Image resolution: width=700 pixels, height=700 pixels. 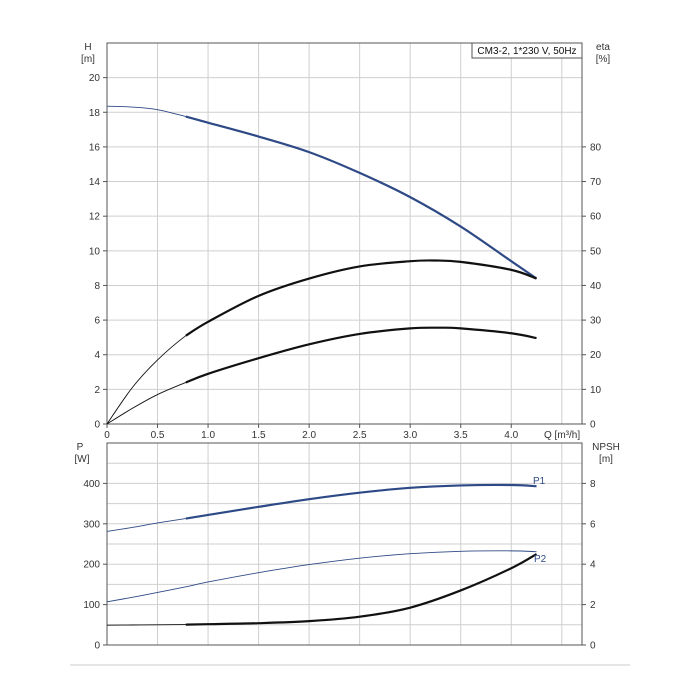 I want to click on npsh-tick-label: 4, so click(x=593, y=565).